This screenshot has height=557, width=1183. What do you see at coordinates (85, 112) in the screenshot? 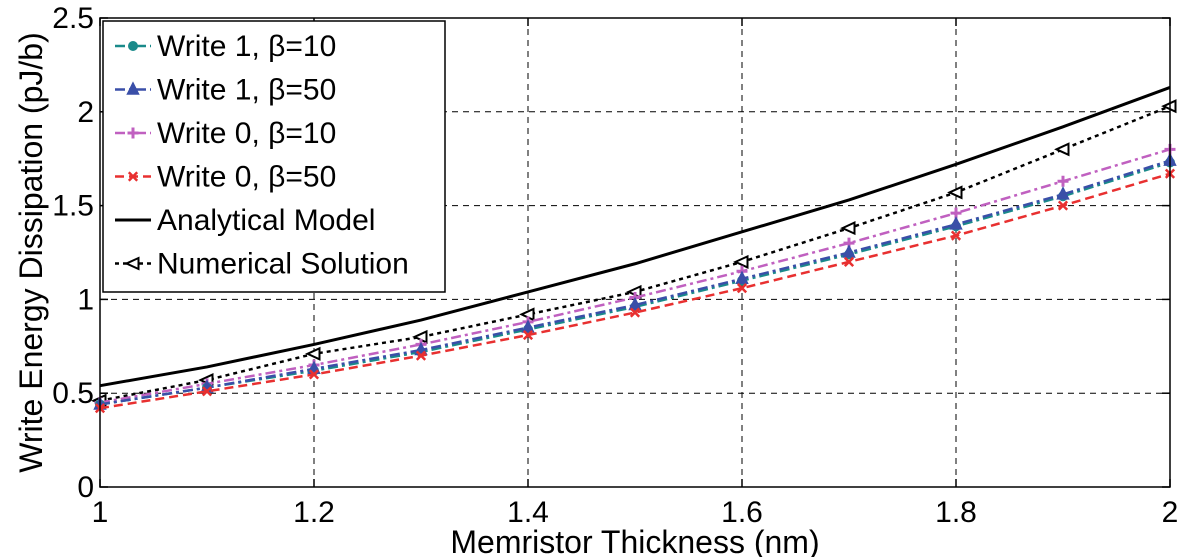
I see `y-tick-label: 2` at bounding box center [85, 112].